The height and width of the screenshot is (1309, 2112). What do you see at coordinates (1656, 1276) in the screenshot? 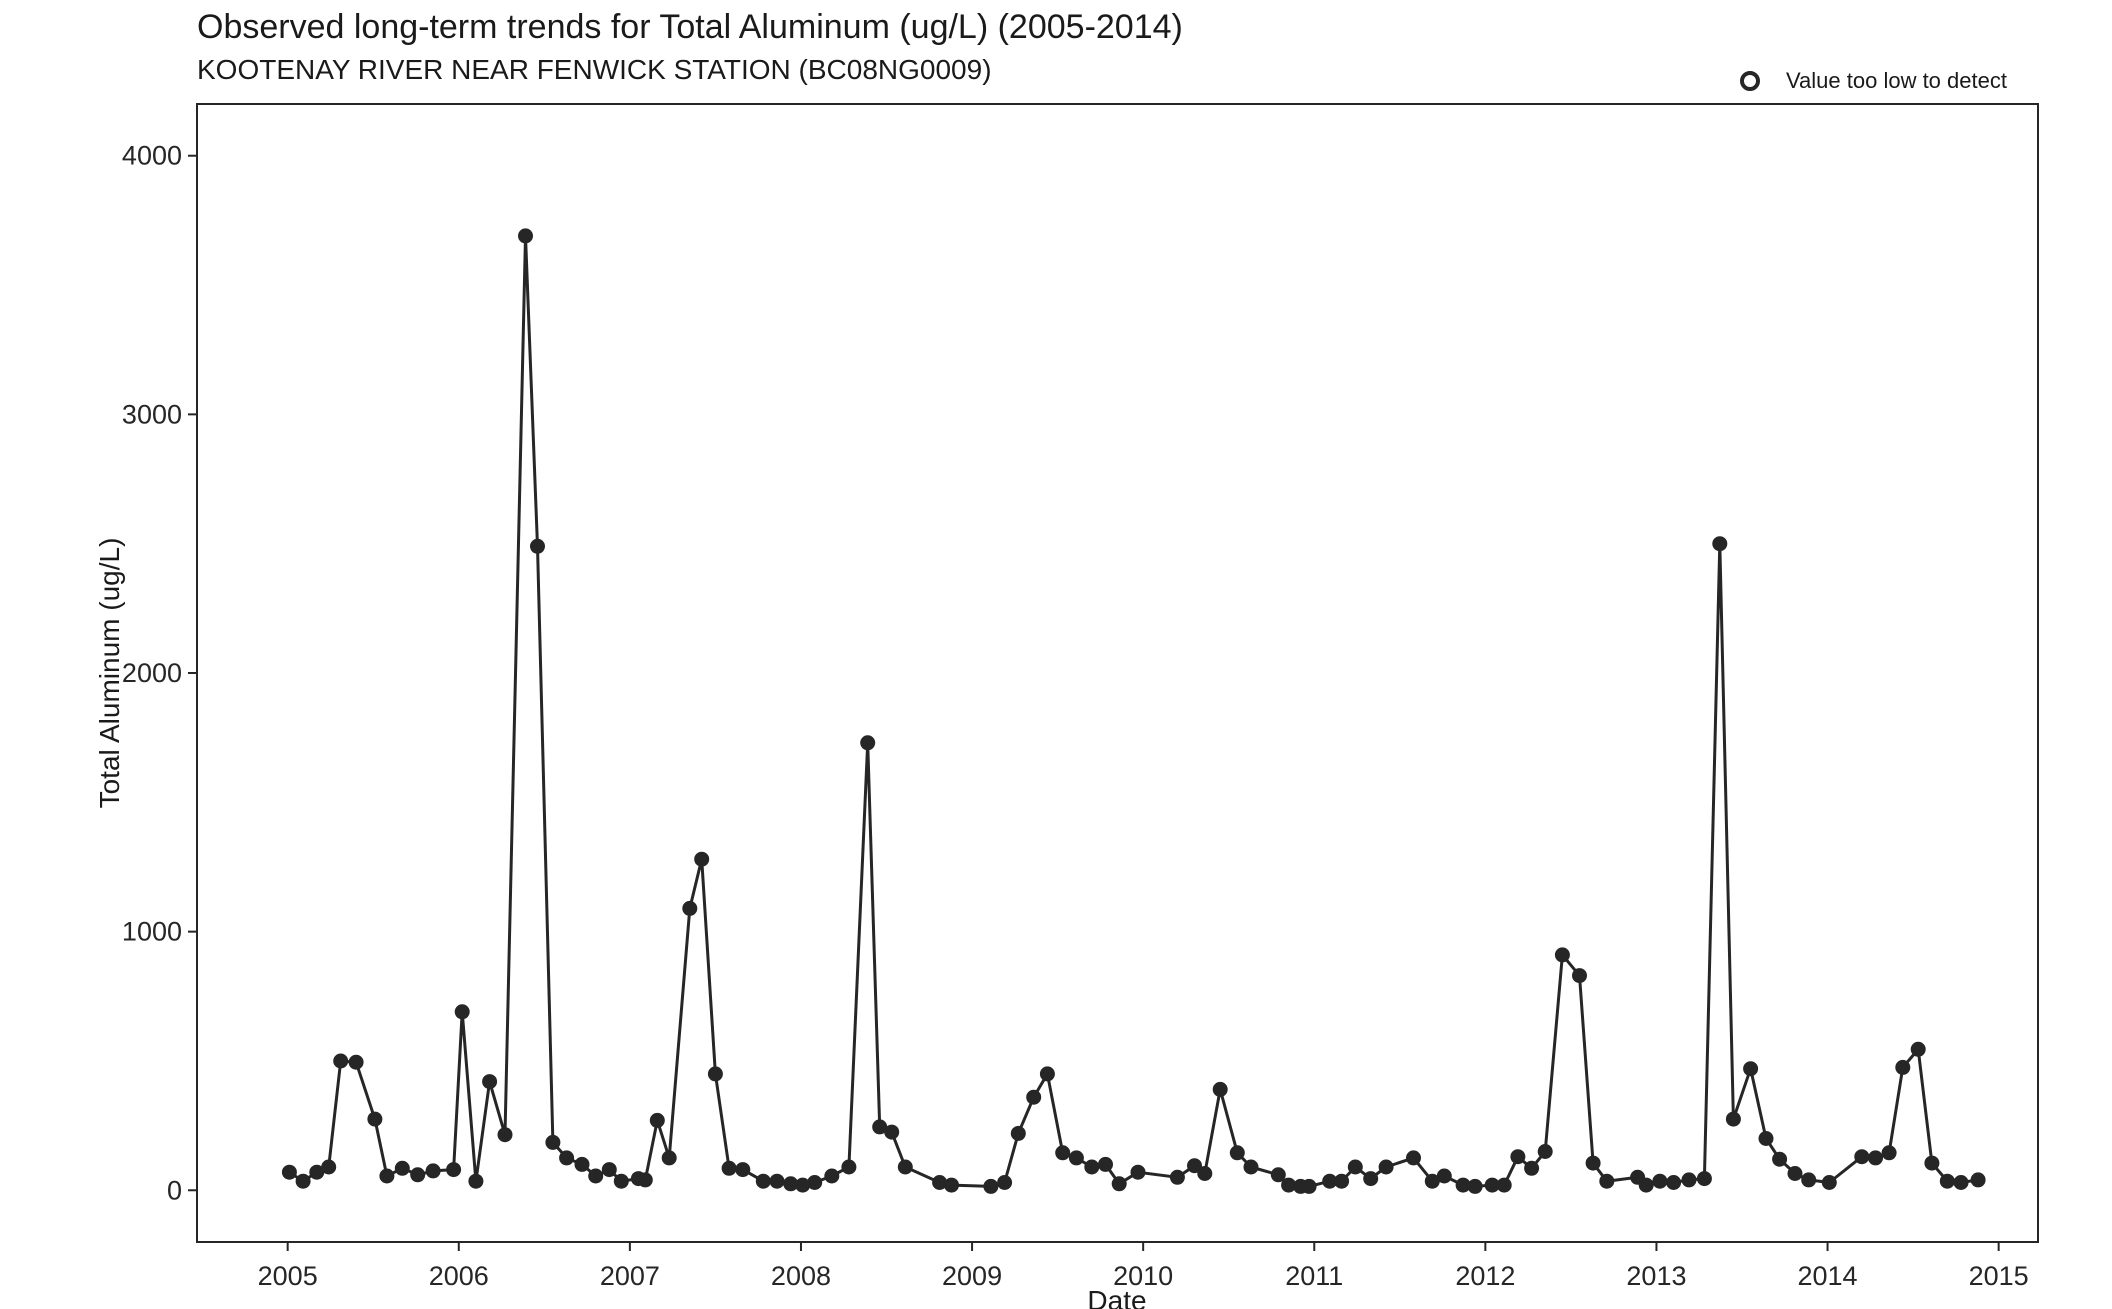
I see `x-tick-label: 2013` at bounding box center [1656, 1276].